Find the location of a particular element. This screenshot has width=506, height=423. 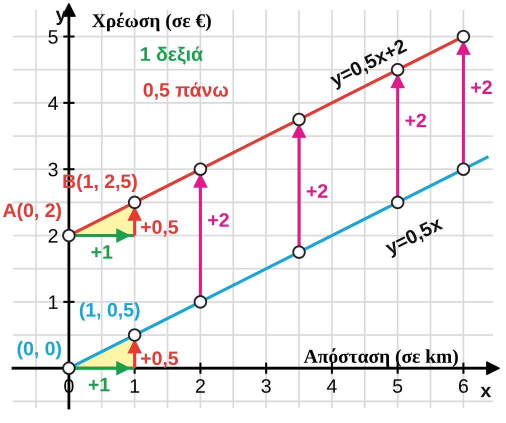

x-axis-title: Απόσταση (σε km) is located at coordinates (381, 357).